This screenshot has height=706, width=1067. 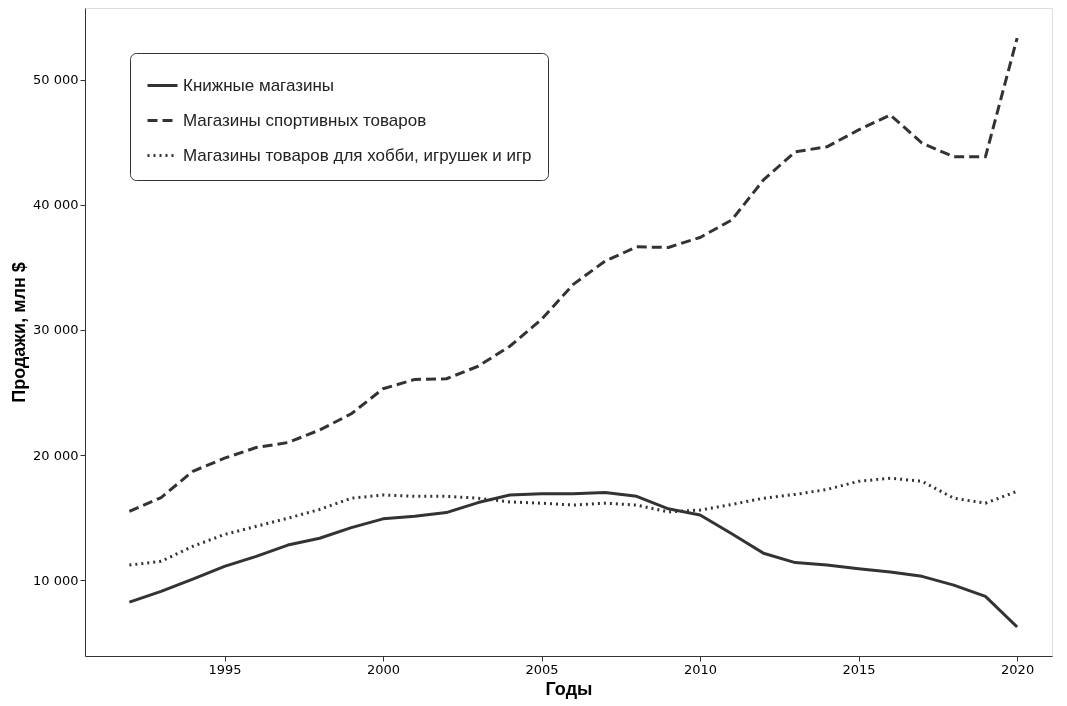 I want to click on legend-label: Магазины спортивных товаров, so click(x=305, y=120).